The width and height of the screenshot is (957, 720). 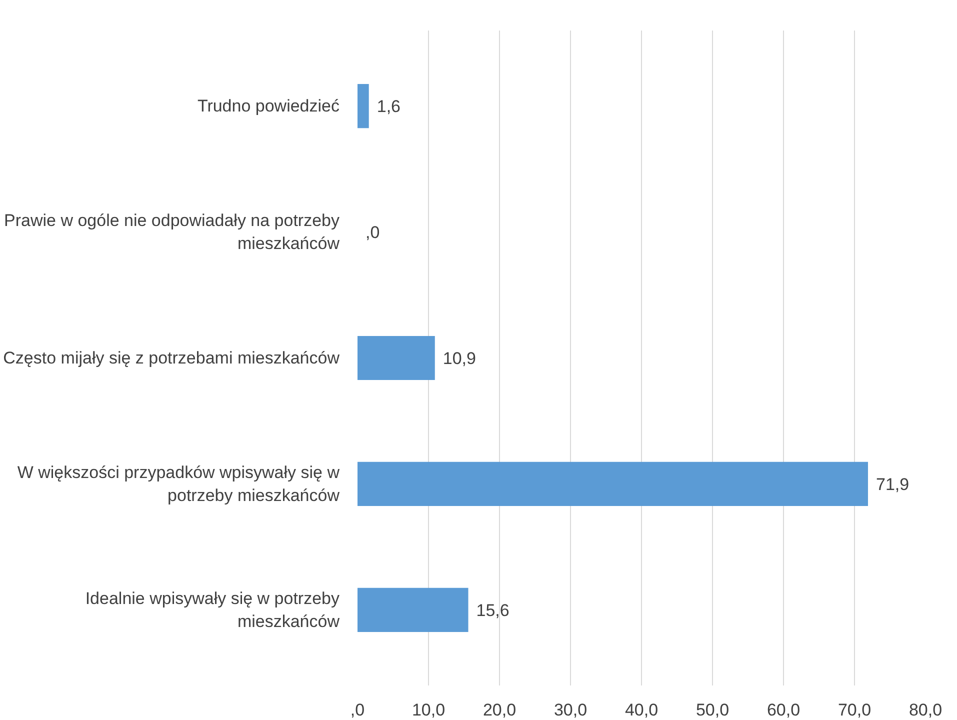 What do you see at coordinates (493, 610) in the screenshot?
I see `data-label: 15,6` at bounding box center [493, 610].